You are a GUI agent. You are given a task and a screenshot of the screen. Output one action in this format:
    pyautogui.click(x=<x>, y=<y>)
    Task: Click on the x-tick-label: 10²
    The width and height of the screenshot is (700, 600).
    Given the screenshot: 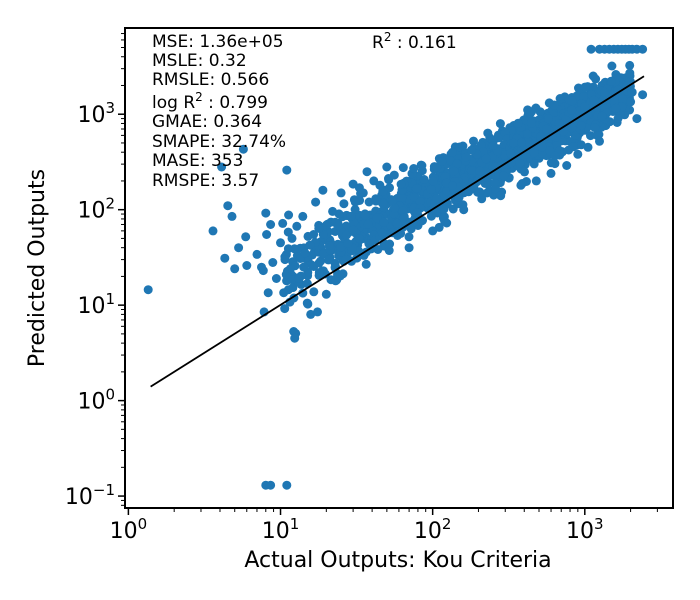 What is the action you would take?
    pyautogui.click(x=433, y=529)
    